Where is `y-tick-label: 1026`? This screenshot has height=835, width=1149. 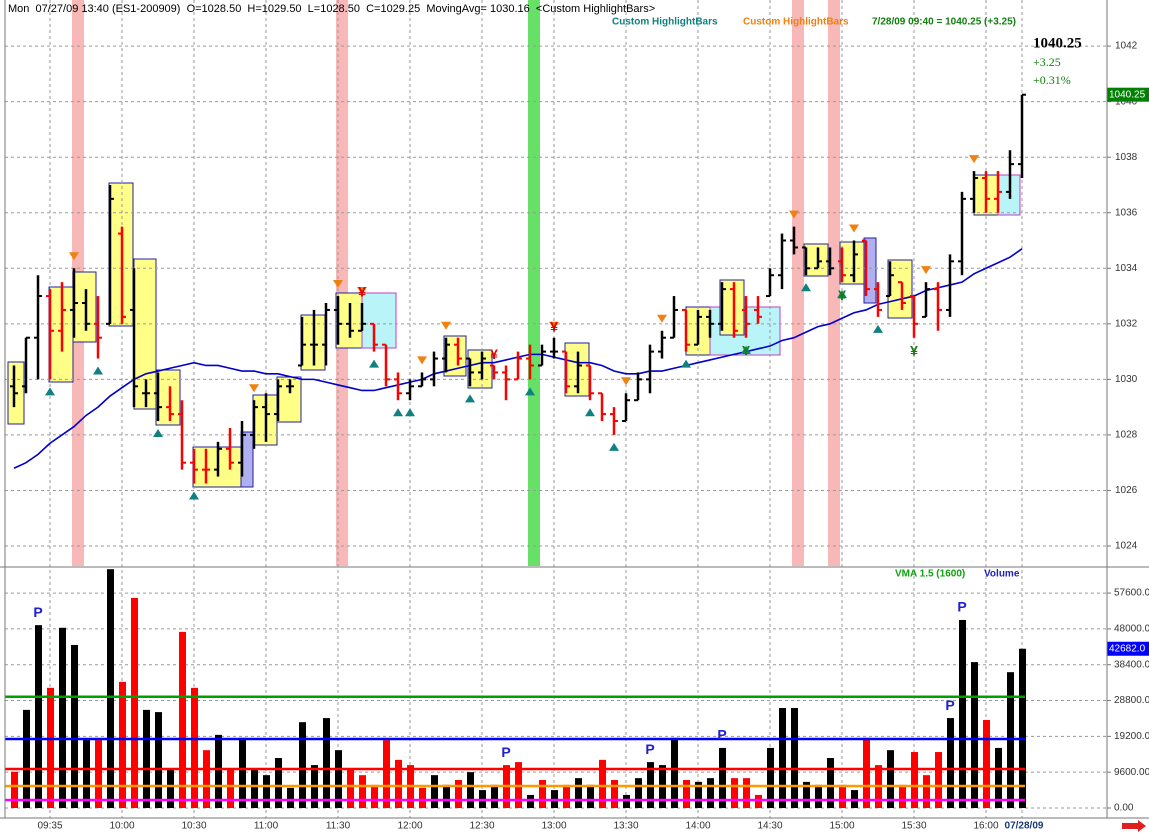 y-tick-label: 1026 is located at coordinates (1126, 490).